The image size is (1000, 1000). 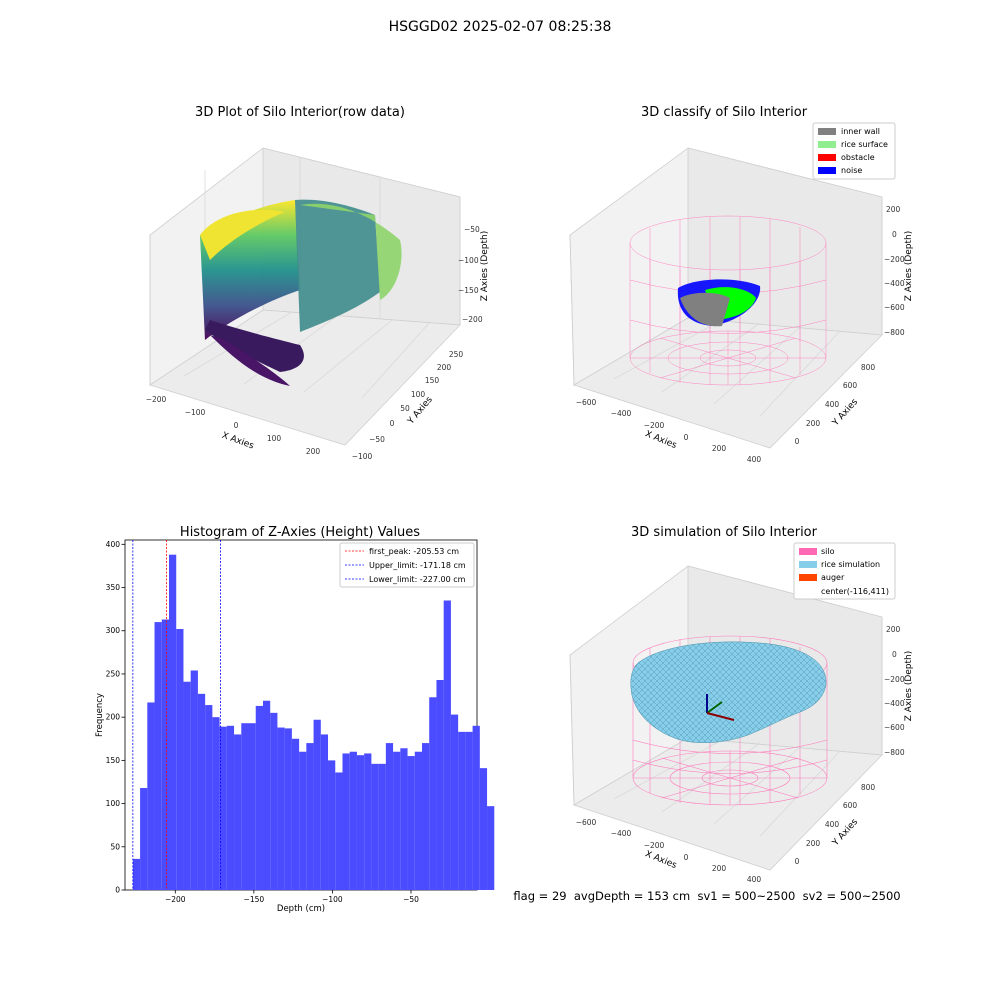 I want to click on raw-ytick: −50, so click(x=377, y=439).